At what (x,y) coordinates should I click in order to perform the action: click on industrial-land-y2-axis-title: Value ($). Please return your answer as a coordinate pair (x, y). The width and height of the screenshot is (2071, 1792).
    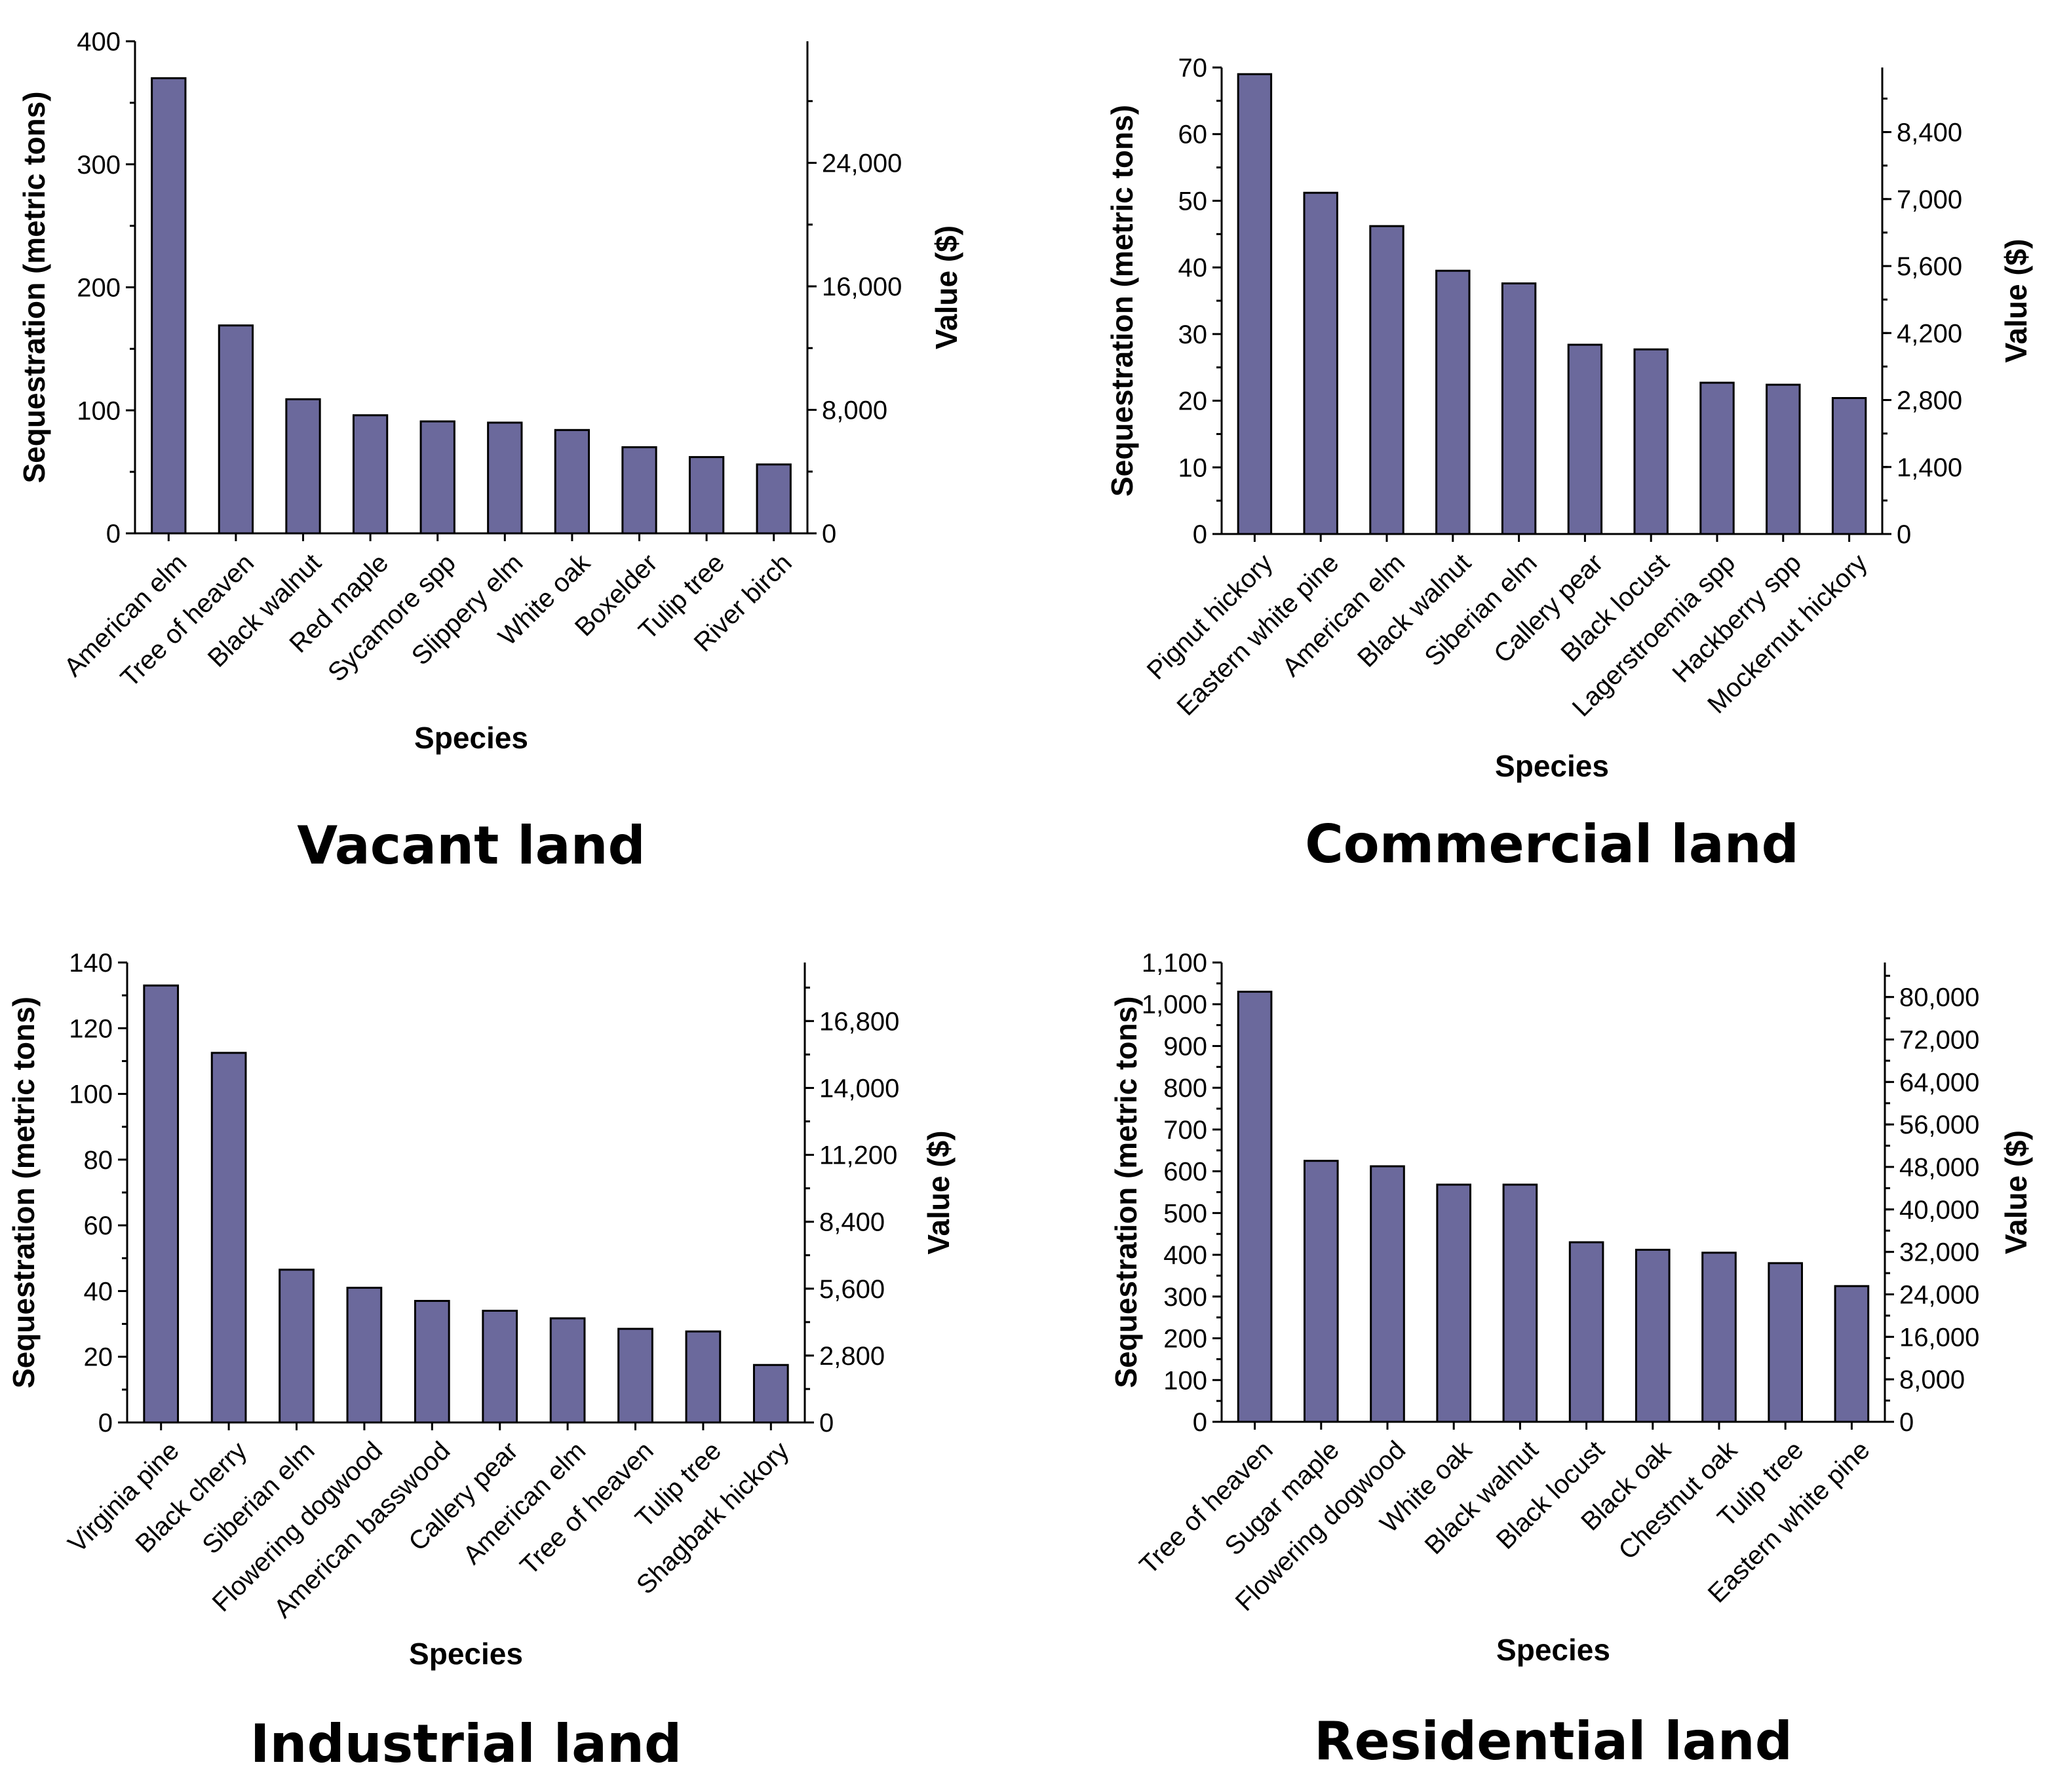
    Looking at the image, I should click on (939, 1192).